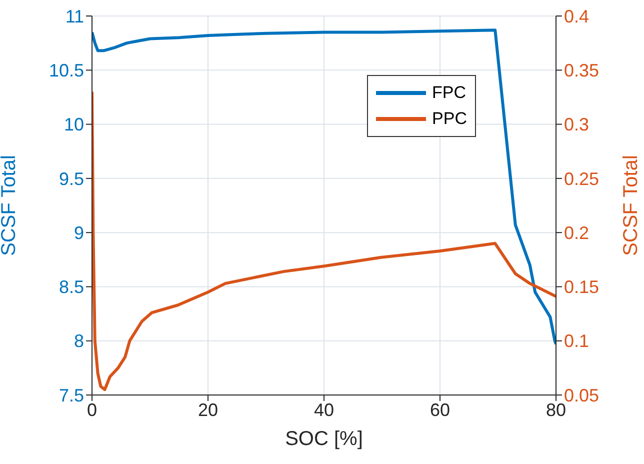 The height and width of the screenshot is (464, 644). I want to click on x-tick-label: 0, so click(92, 410).